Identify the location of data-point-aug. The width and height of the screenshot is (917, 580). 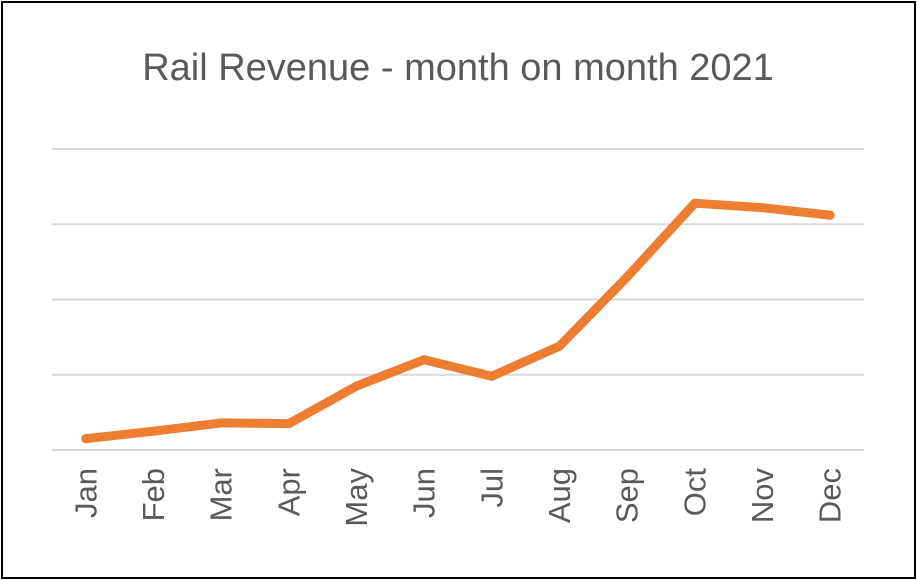
(559, 346).